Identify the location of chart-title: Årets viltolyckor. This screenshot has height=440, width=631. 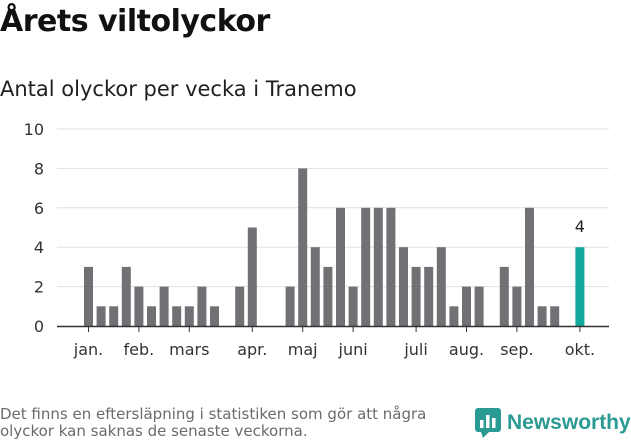
(135, 21).